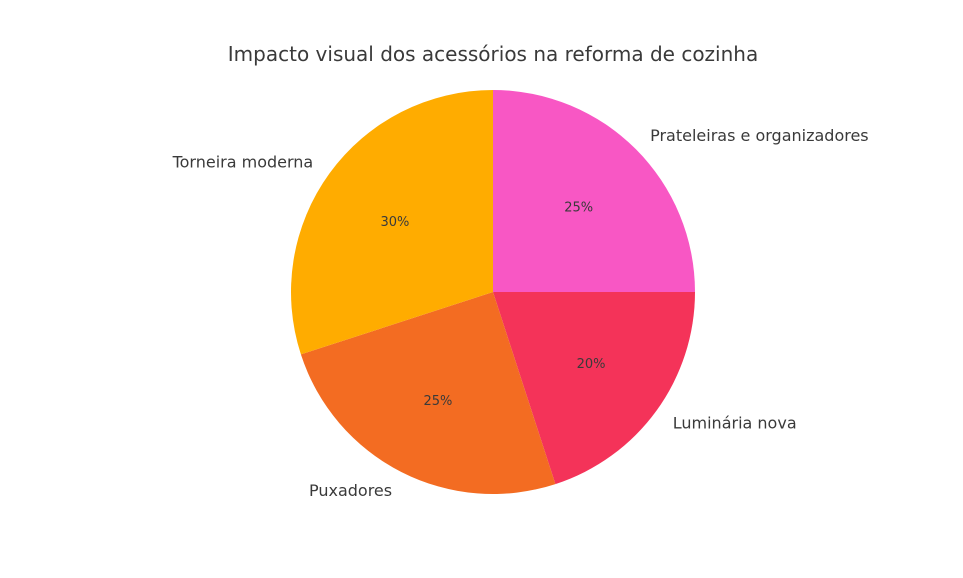 The image size is (963, 578). I want to click on pie-slice-puxadores, so click(428, 393).